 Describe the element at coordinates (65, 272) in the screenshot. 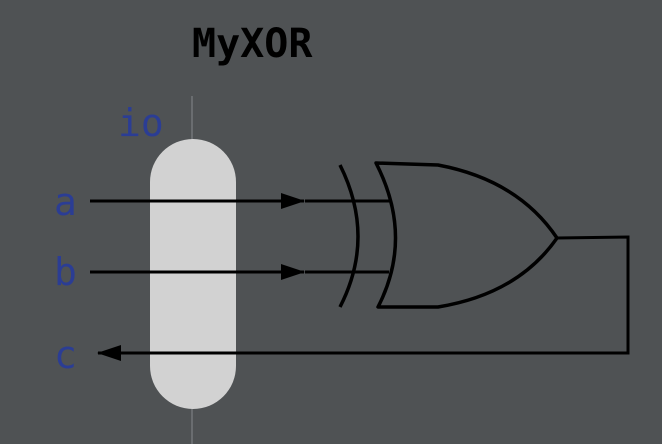

I see `port-label-b: b` at that location.